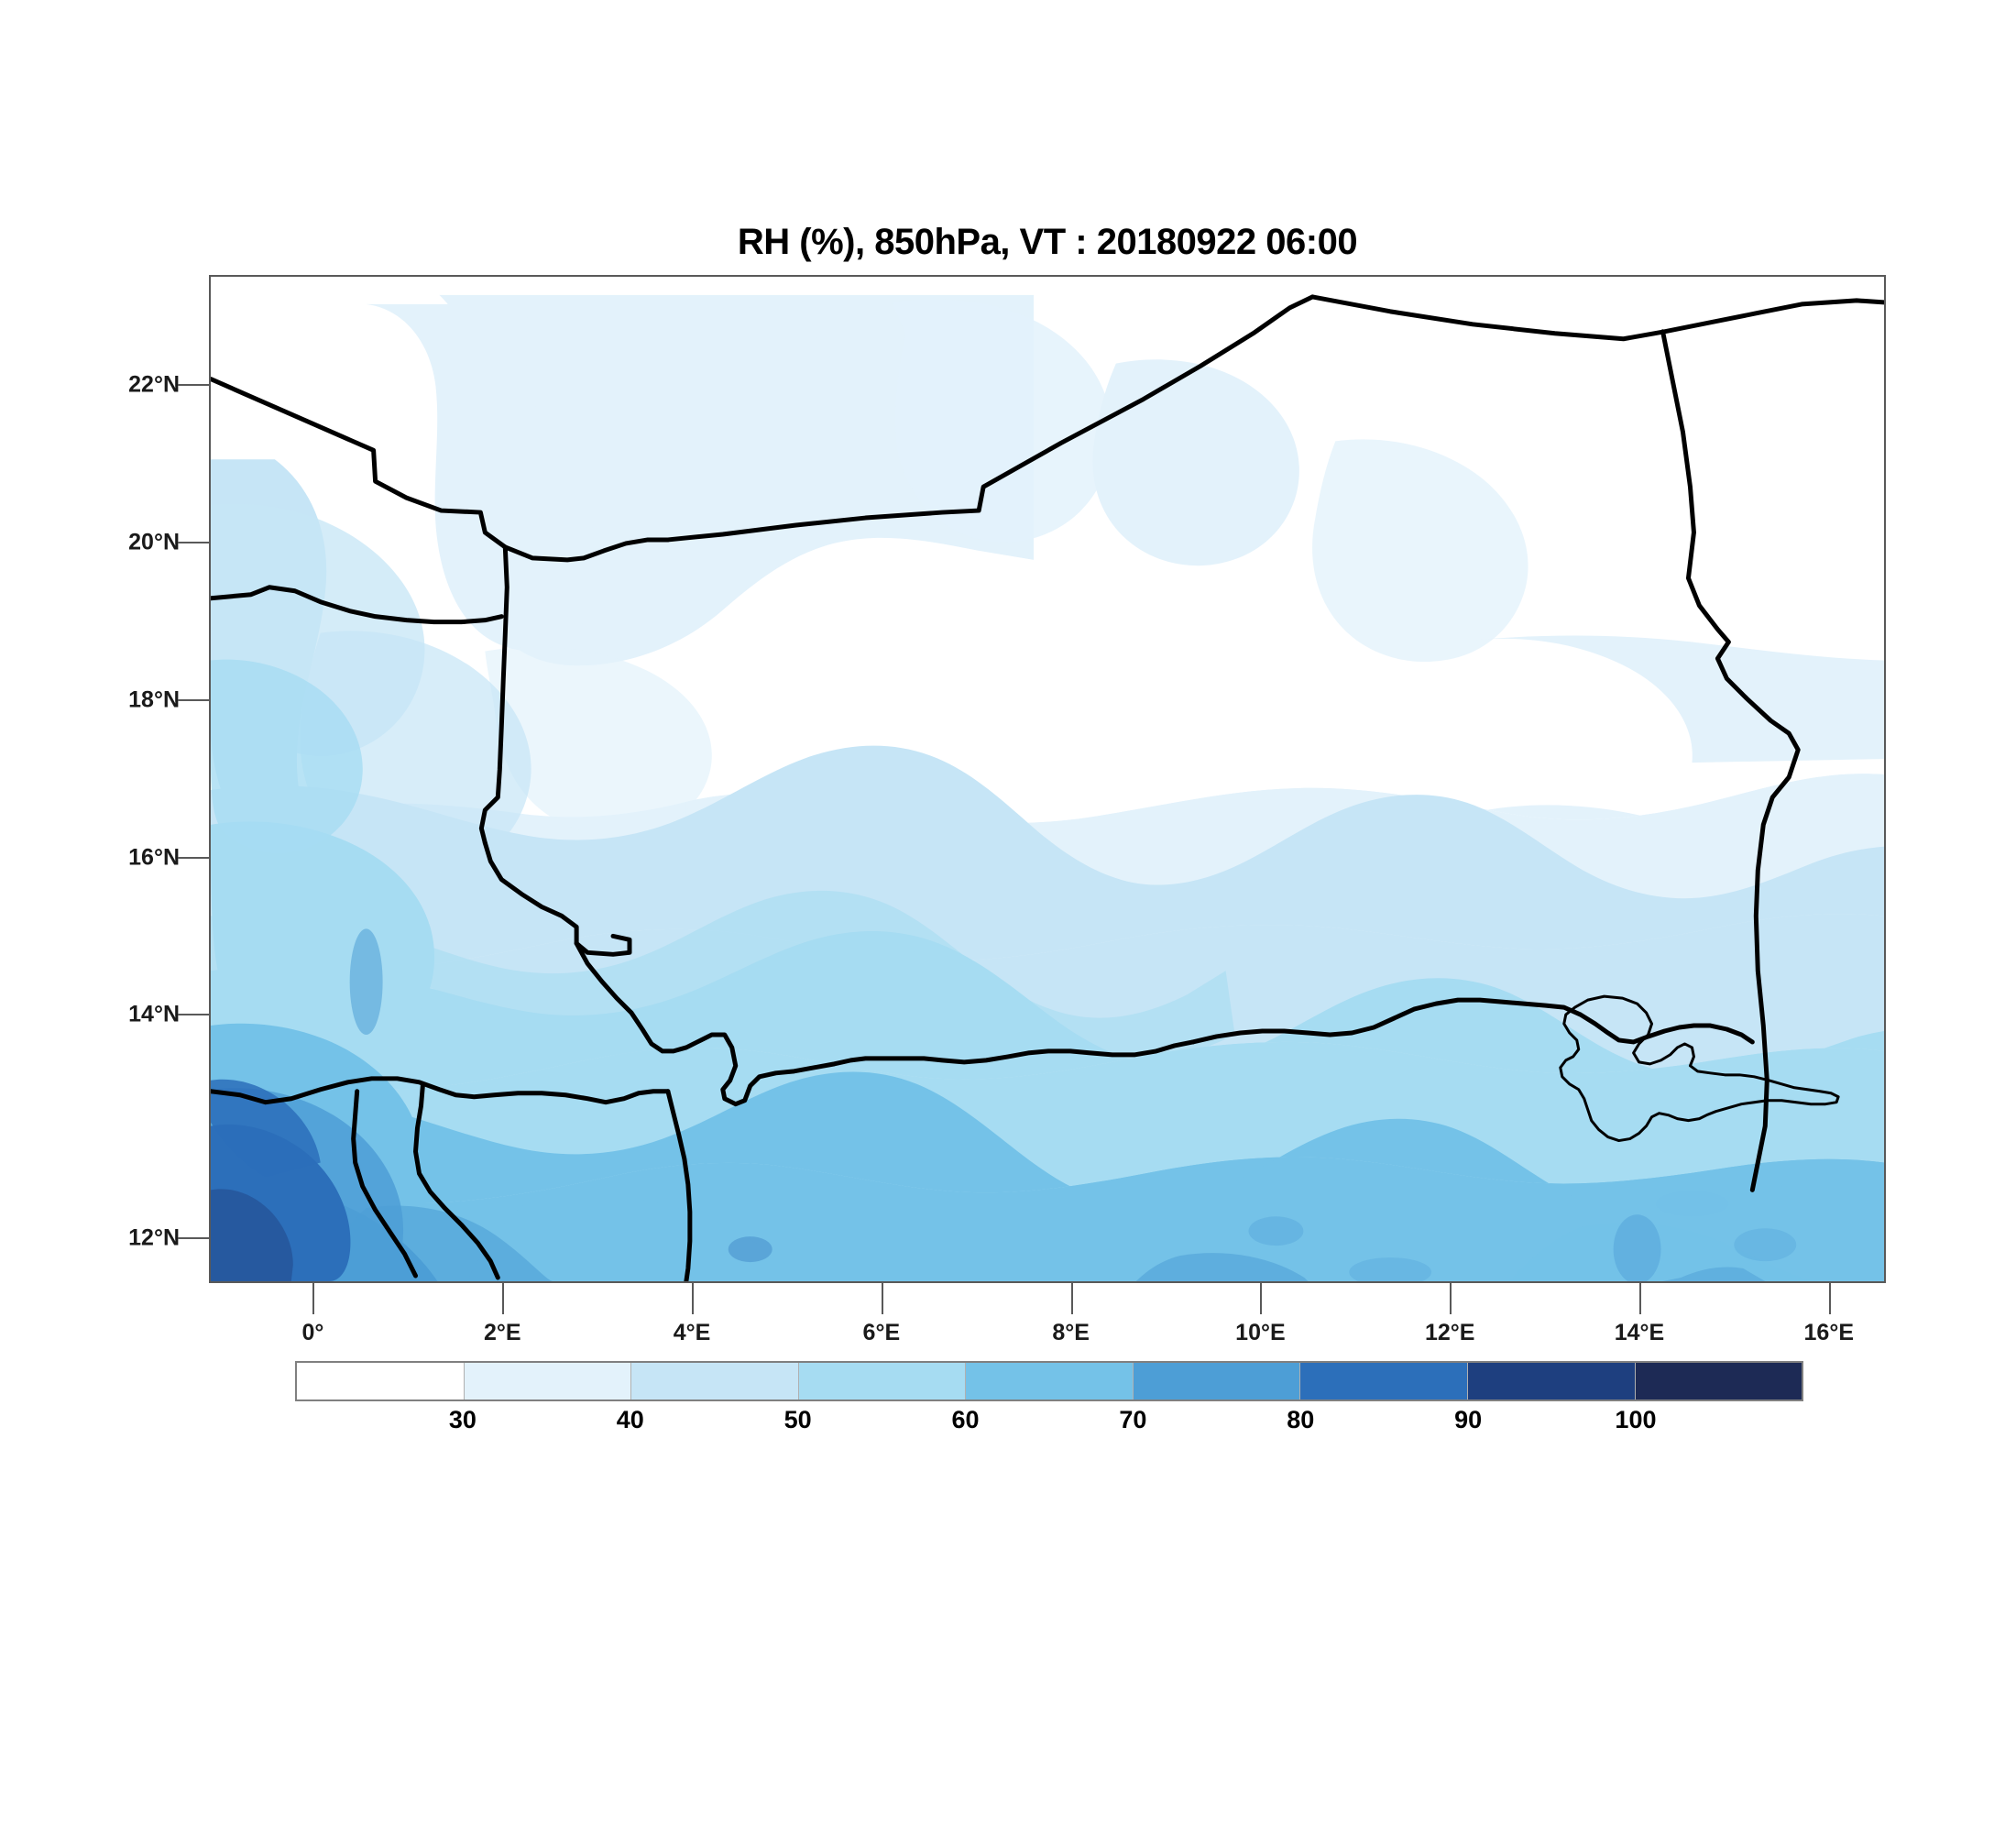 The height and width of the screenshot is (1833, 2016). What do you see at coordinates (1468, 1419) in the screenshot?
I see `colorbar-label-90: 90` at bounding box center [1468, 1419].